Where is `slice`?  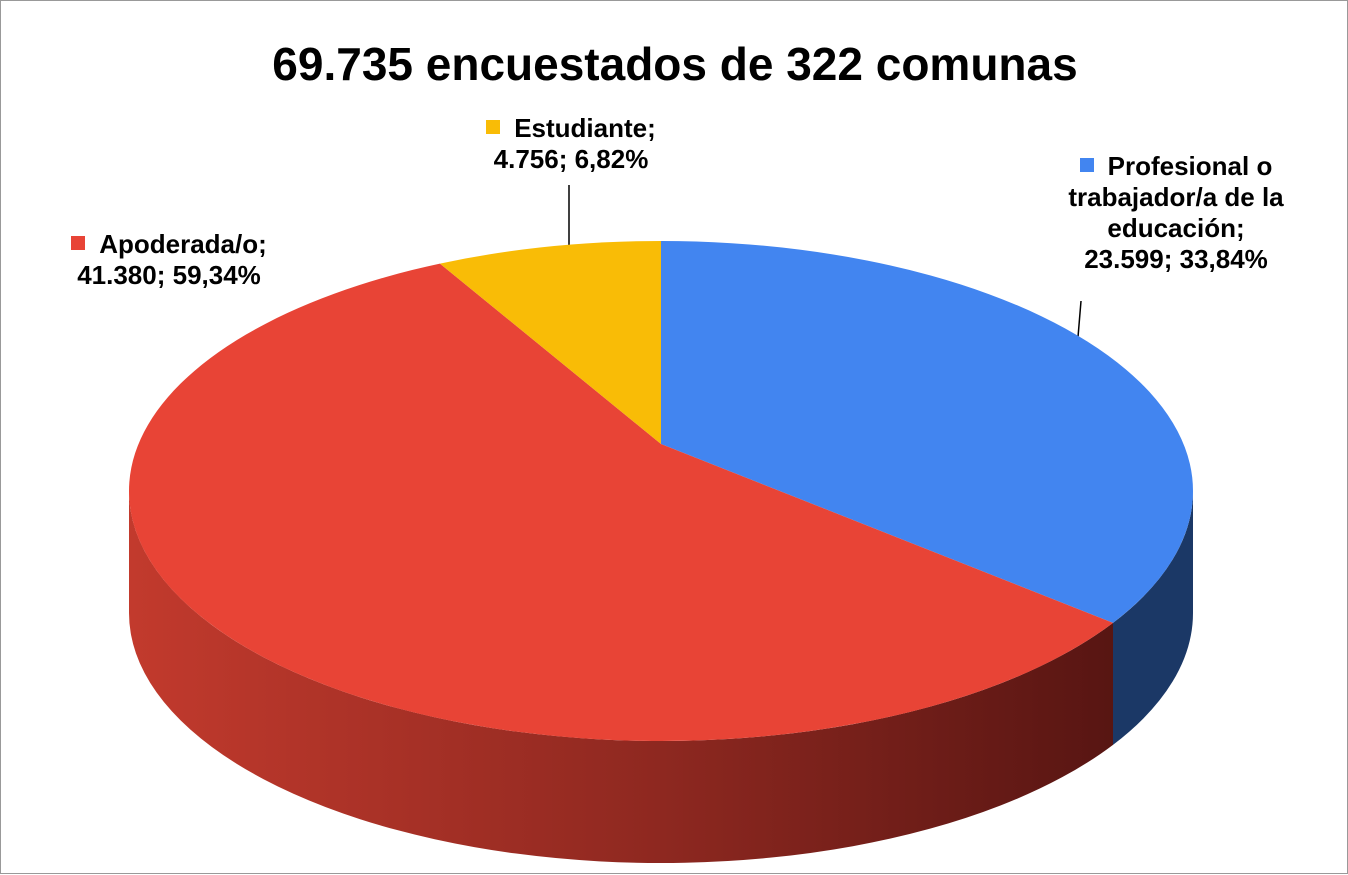 slice is located at coordinates (550, 342).